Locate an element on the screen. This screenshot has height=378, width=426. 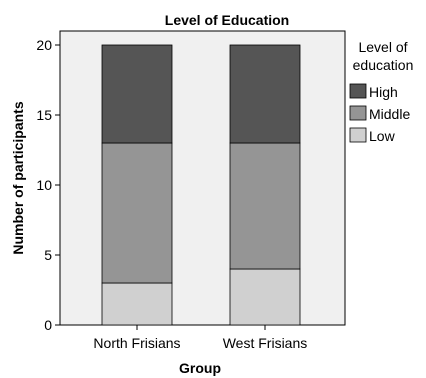
x-tick-label-west-frisians: West Frisians is located at coordinates (265, 343).